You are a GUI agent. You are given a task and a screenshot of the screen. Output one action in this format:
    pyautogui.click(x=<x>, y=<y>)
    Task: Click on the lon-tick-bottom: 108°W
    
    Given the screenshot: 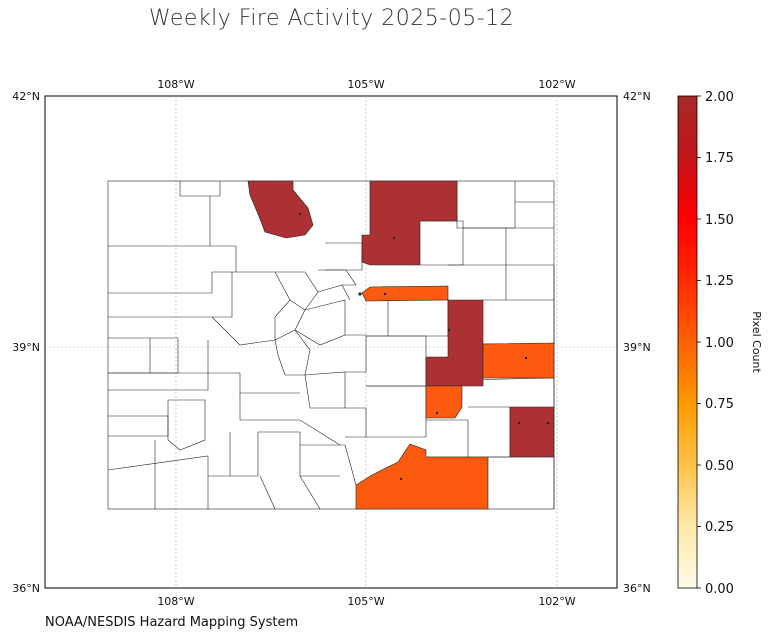 What is the action you would take?
    pyautogui.click(x=175, y=601)
    